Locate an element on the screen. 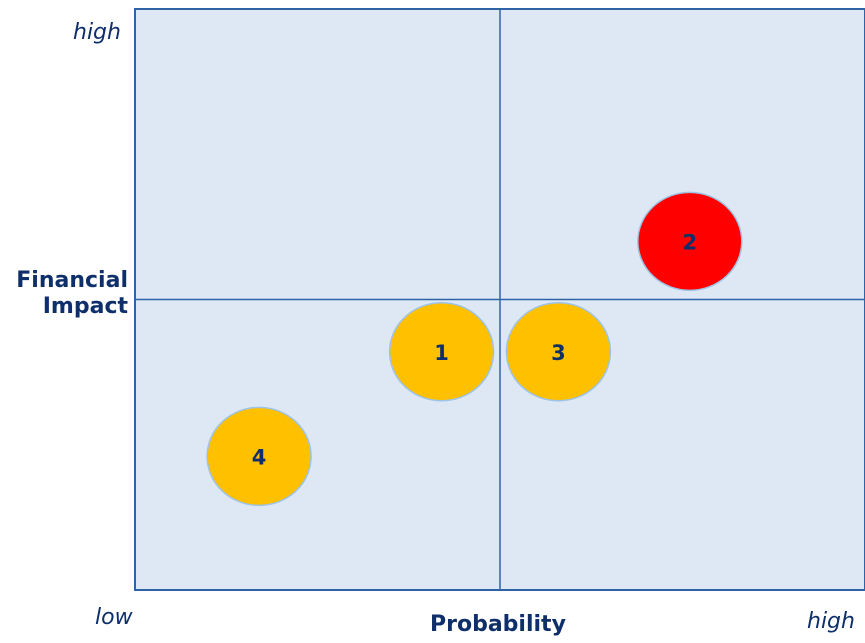 Image resolution: width=865 pixels, height=643 pixels. x-axis-title: Probability is located at coordinates (498, 624).